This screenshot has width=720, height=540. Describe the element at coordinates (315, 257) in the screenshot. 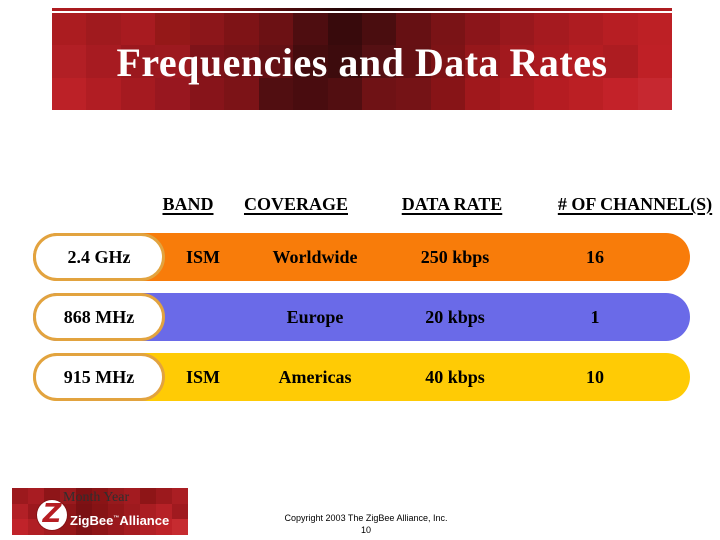

I see `coverage-cell: Worldwide` at that location.